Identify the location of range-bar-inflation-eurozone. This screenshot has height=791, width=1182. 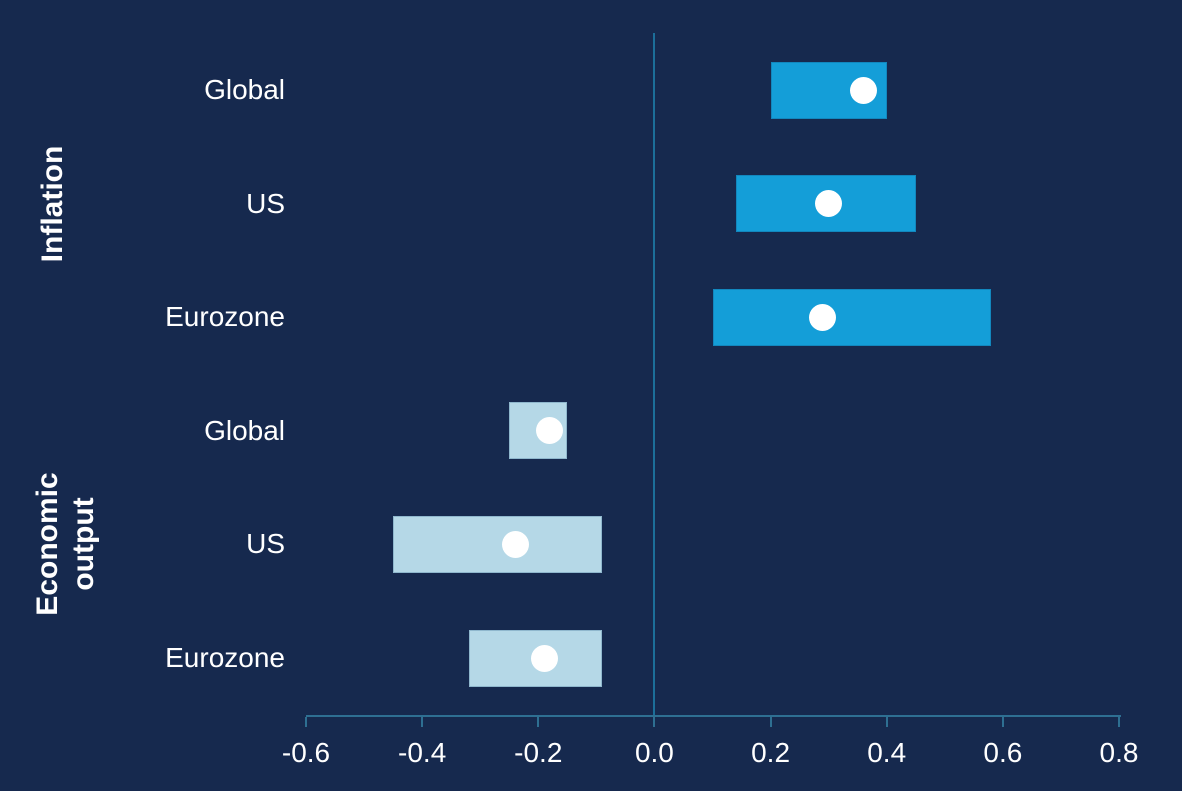
(852, 317).